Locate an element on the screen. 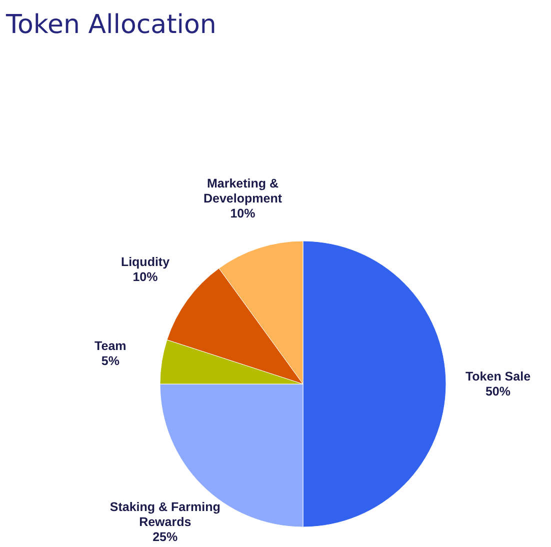 The image size is (551, 547). slice-label: Token Sale is located at coordinates (498, 377).